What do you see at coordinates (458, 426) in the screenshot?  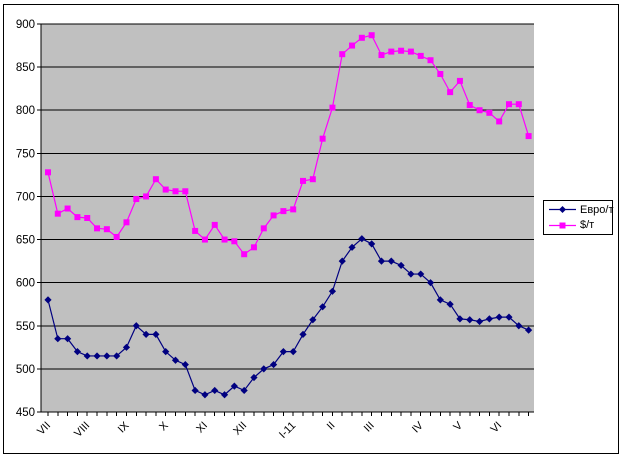 I see `x-axis-label-V: V` at bounding box center [458, 426].